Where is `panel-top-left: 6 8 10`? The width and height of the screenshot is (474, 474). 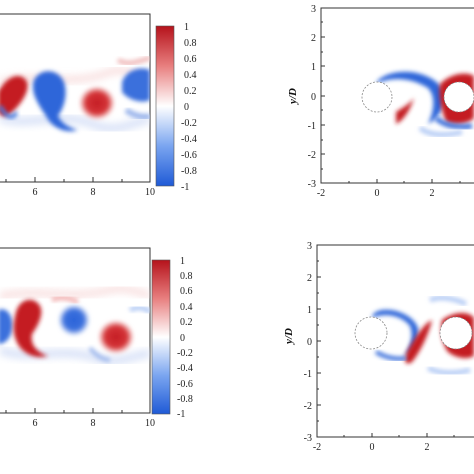 panel-top-left: 6 8 10 is located at coordinates (77, 105).